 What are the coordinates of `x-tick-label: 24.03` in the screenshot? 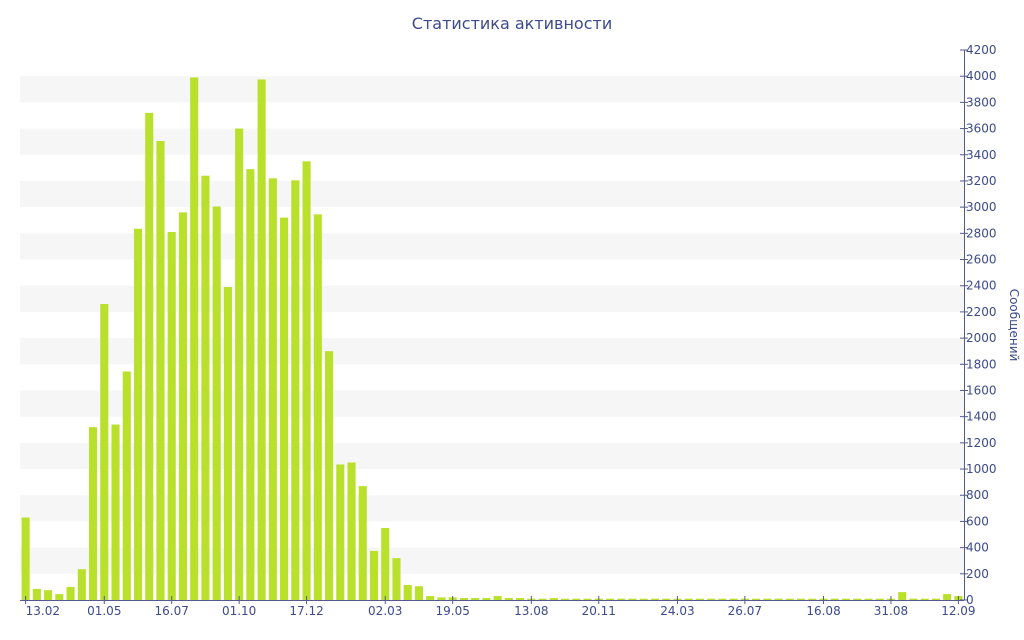 It's located at (677, 611).